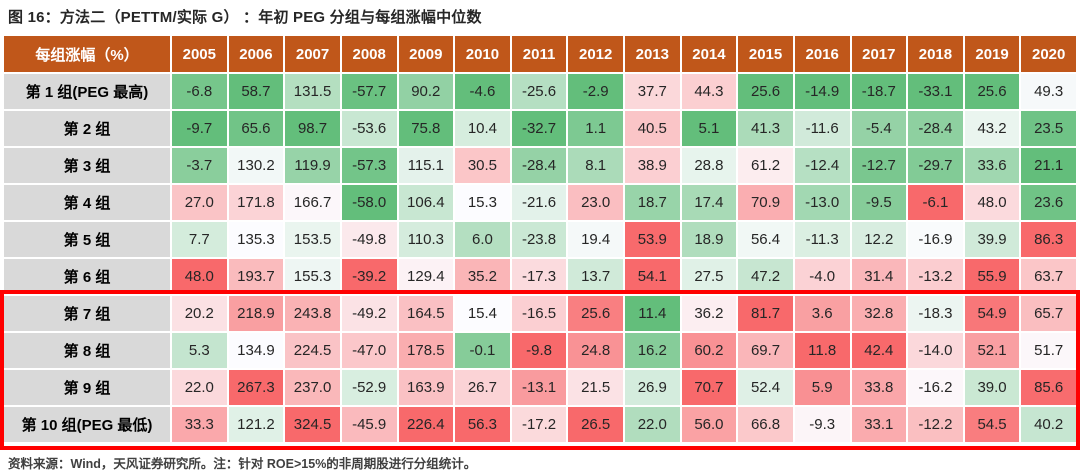 The image size is (1080, 474). What do you see at coordinates (652, 54) in the screenshot?
I see `year-header-2013: 2013` at bounding box center [652, 54].